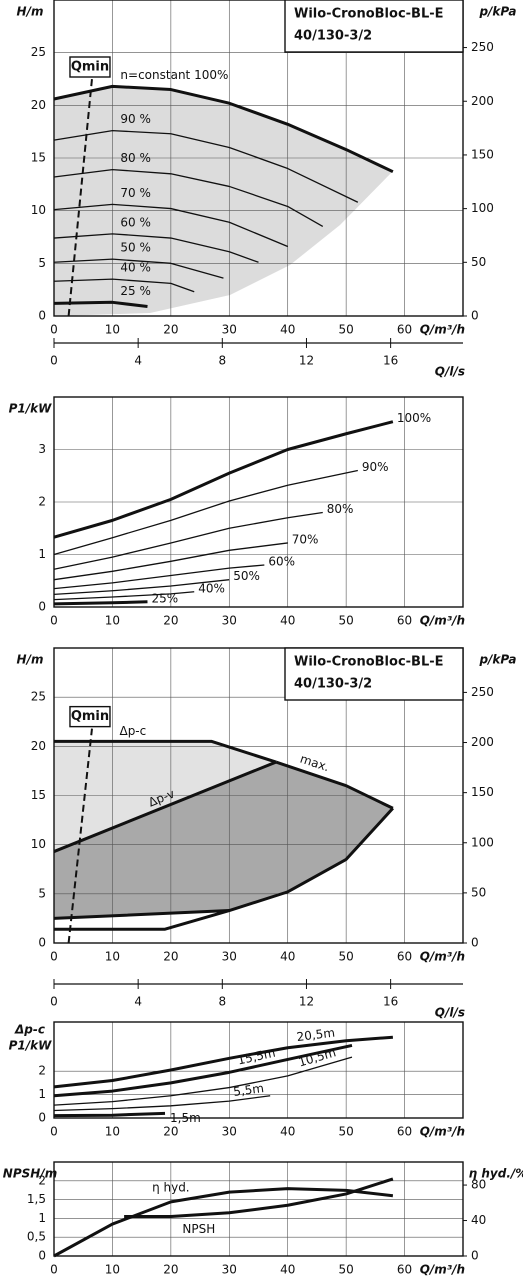 This screenshot has width=523, height=1280. Describe the element at coordinates (317, 1057) in the screenshot. I see `curve-label: 10,5m` at that location.